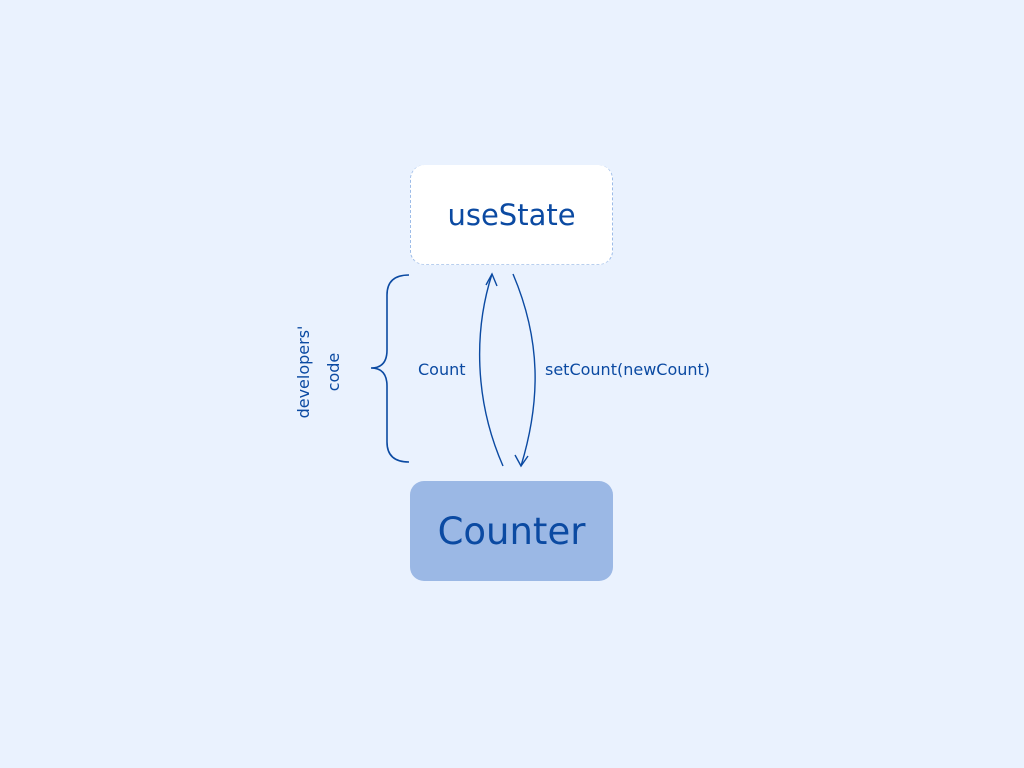 This screenshot has height=768, width=1024. What do you see at coordinates (303, 372) in the screenshot?
I see `developers-code-line-1: developers'` at bounding box center [303, 372].